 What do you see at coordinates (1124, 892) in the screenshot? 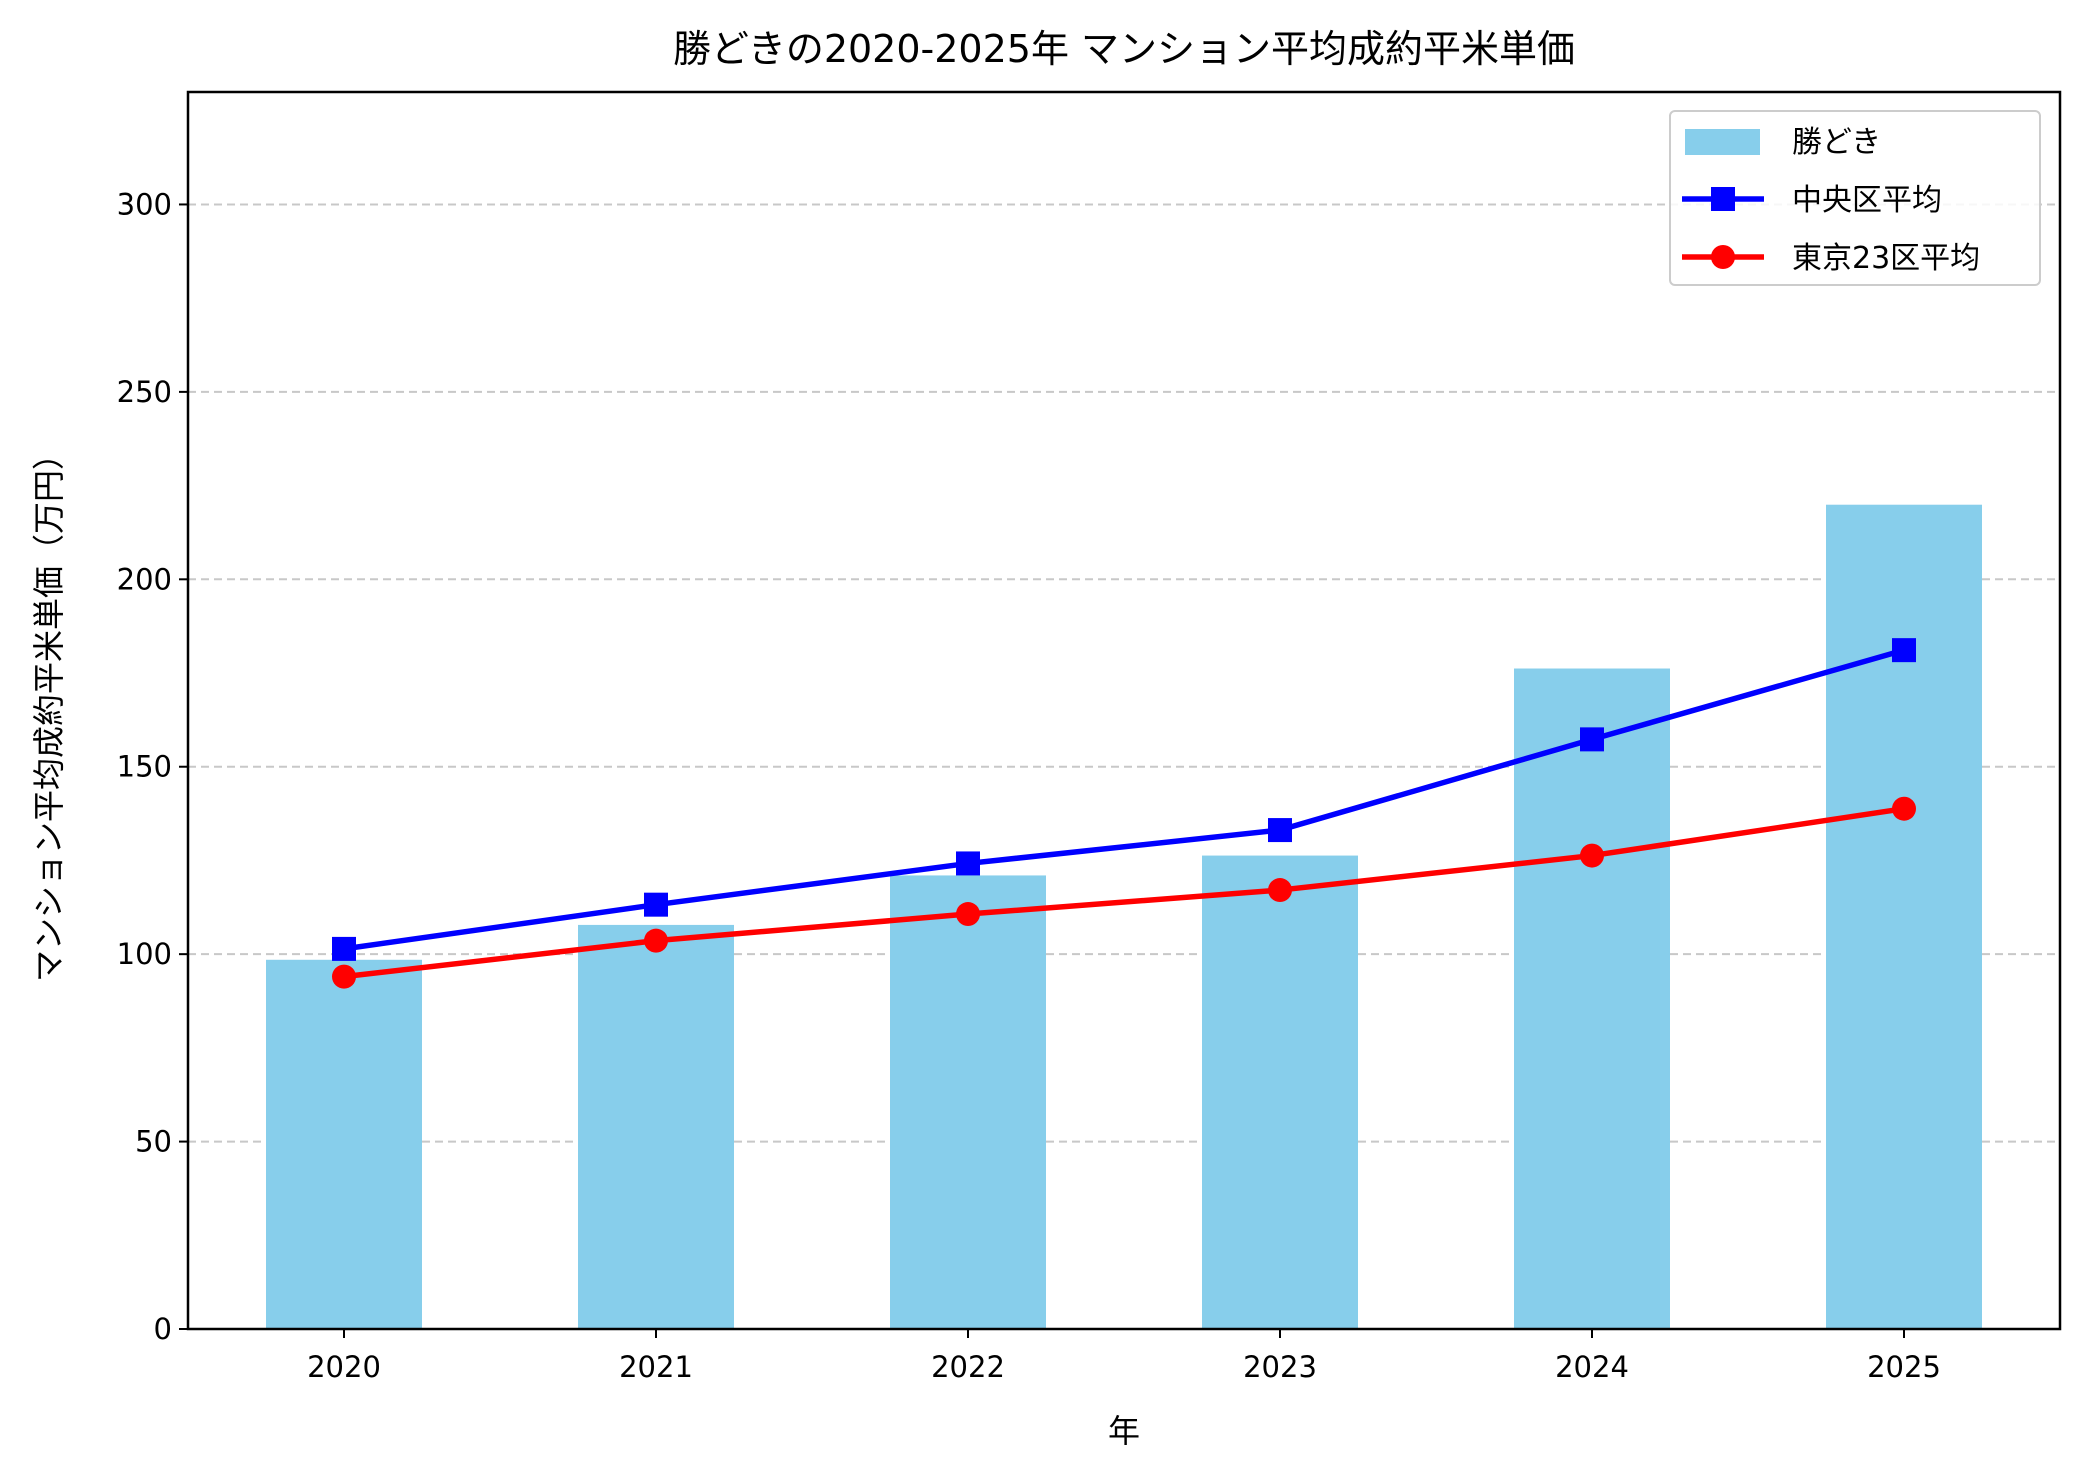
I see `series-line` at bounding box center [1124, 892].